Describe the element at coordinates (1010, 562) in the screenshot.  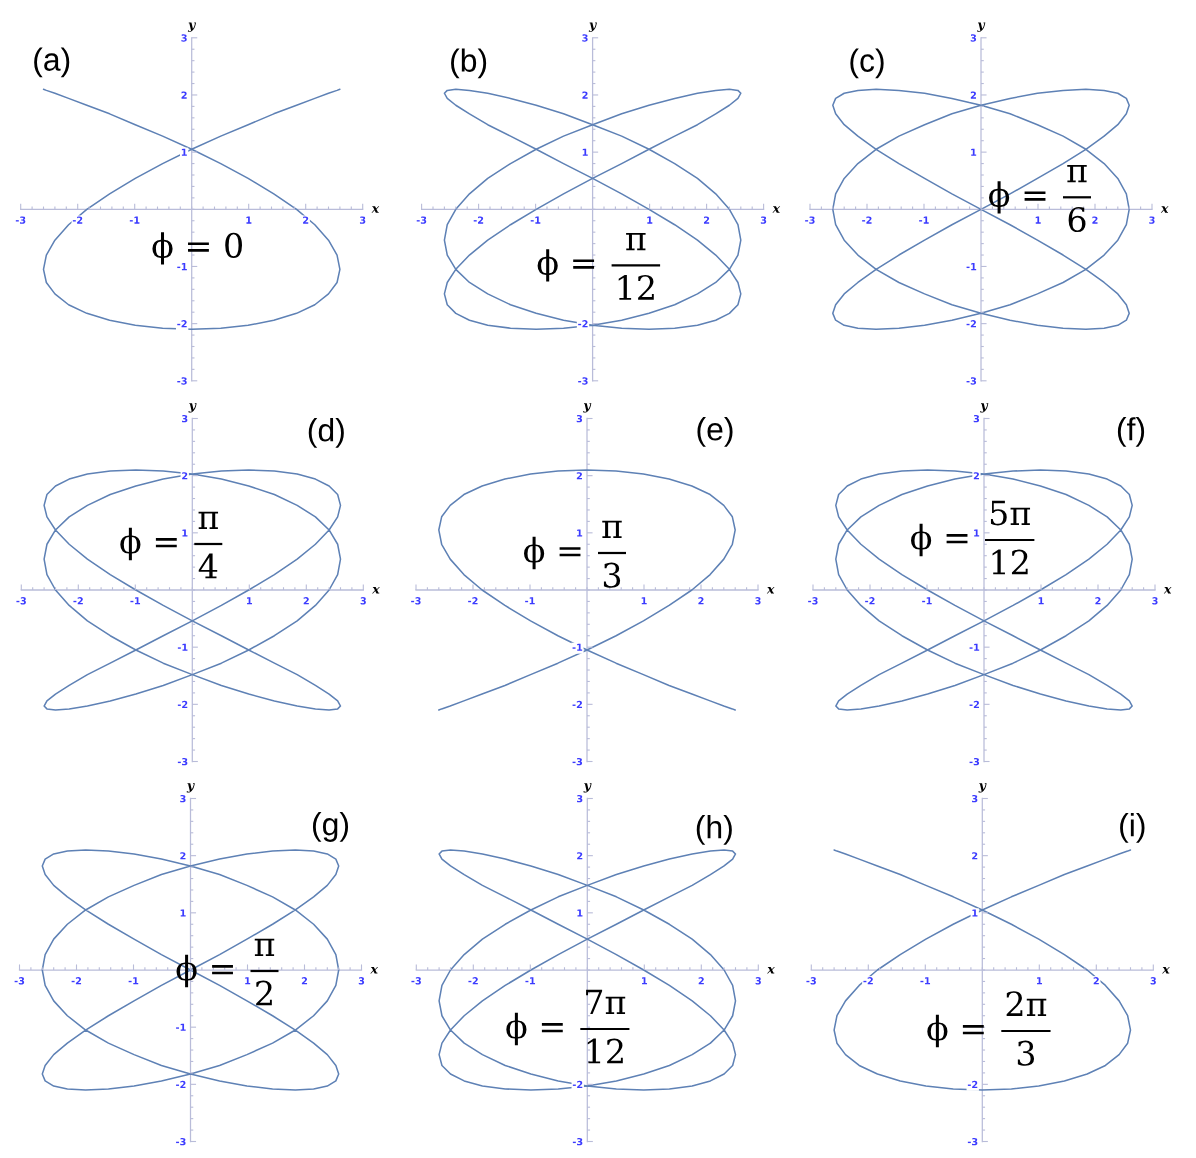
I see `annotation: 12` at that location.